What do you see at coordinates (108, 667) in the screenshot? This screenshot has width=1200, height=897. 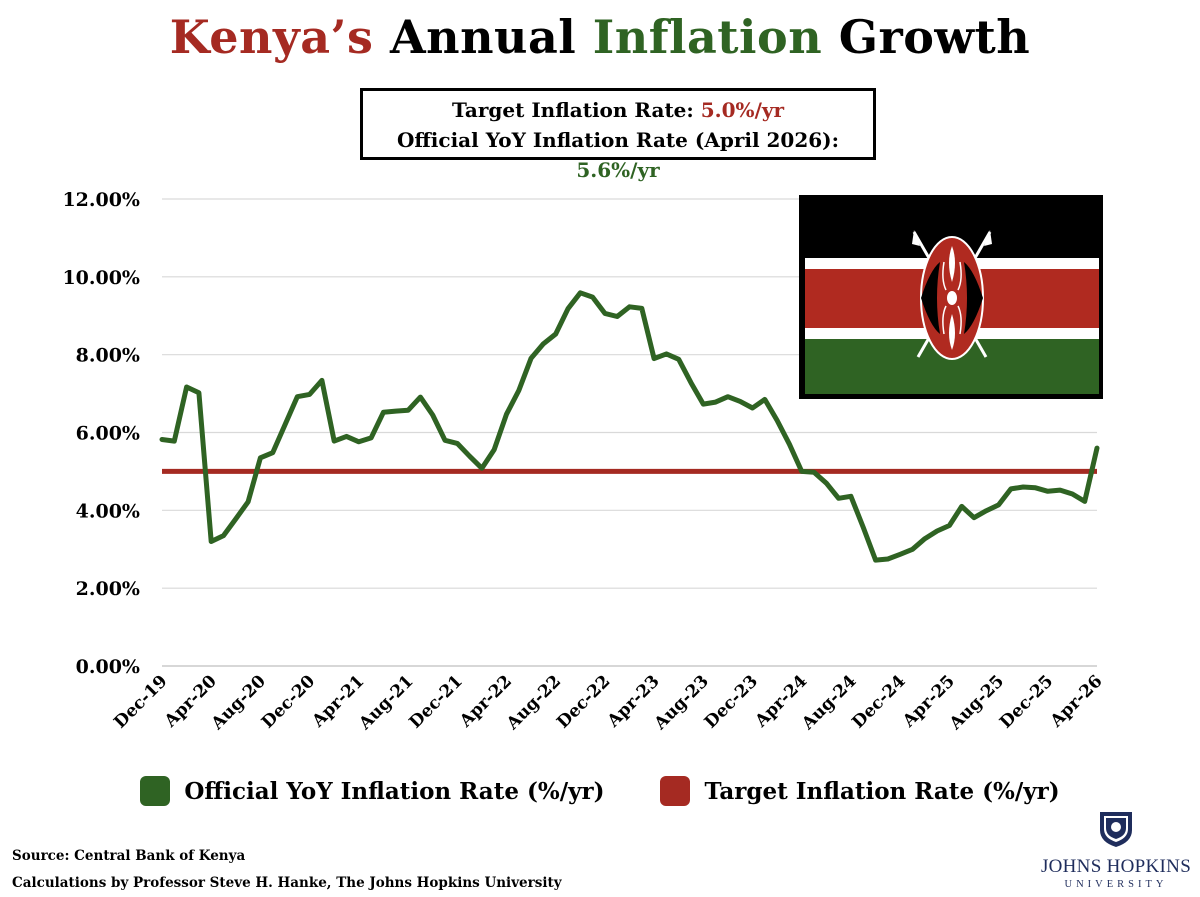 I see `y-tick-label: 0.00%` at bounding box center [108, 667].